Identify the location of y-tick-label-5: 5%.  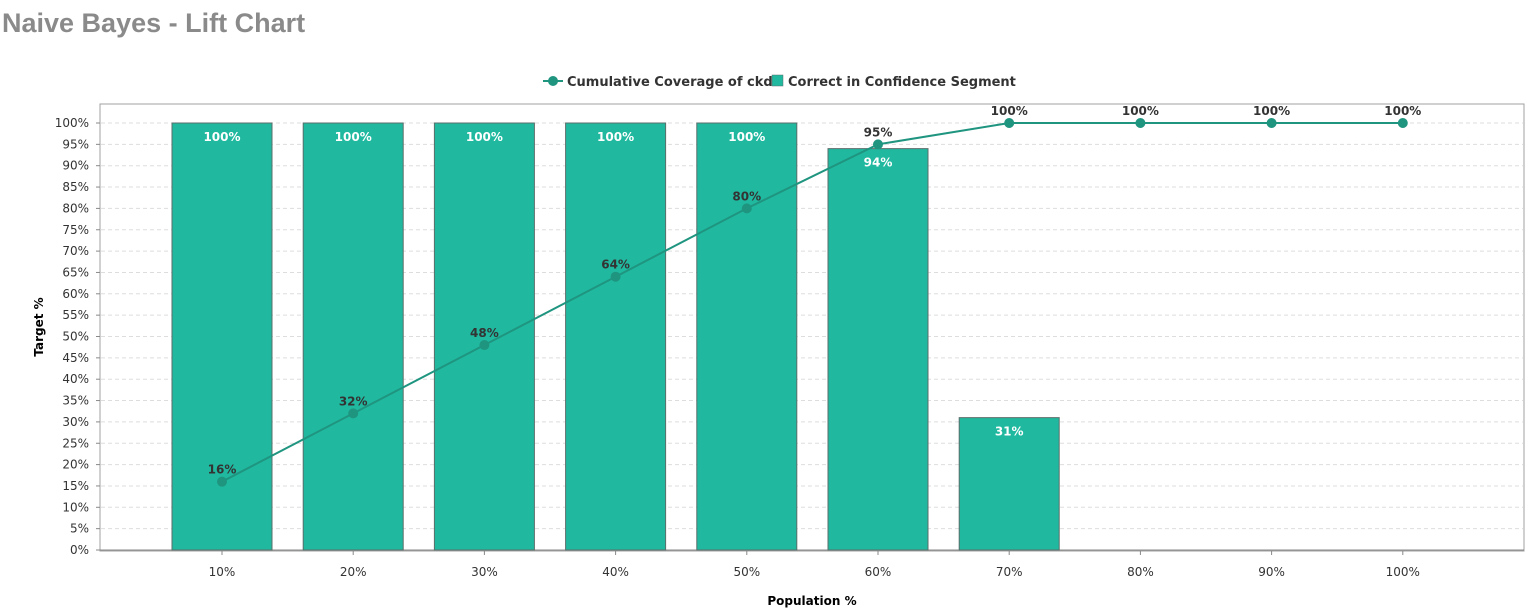
(79, 529).